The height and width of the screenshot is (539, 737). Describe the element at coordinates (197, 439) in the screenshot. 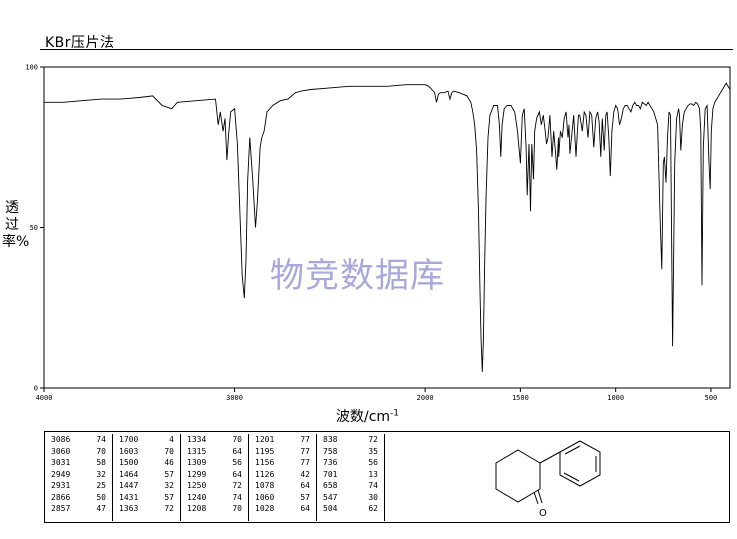

I see `peak-wavenumber: 1334` at that location.